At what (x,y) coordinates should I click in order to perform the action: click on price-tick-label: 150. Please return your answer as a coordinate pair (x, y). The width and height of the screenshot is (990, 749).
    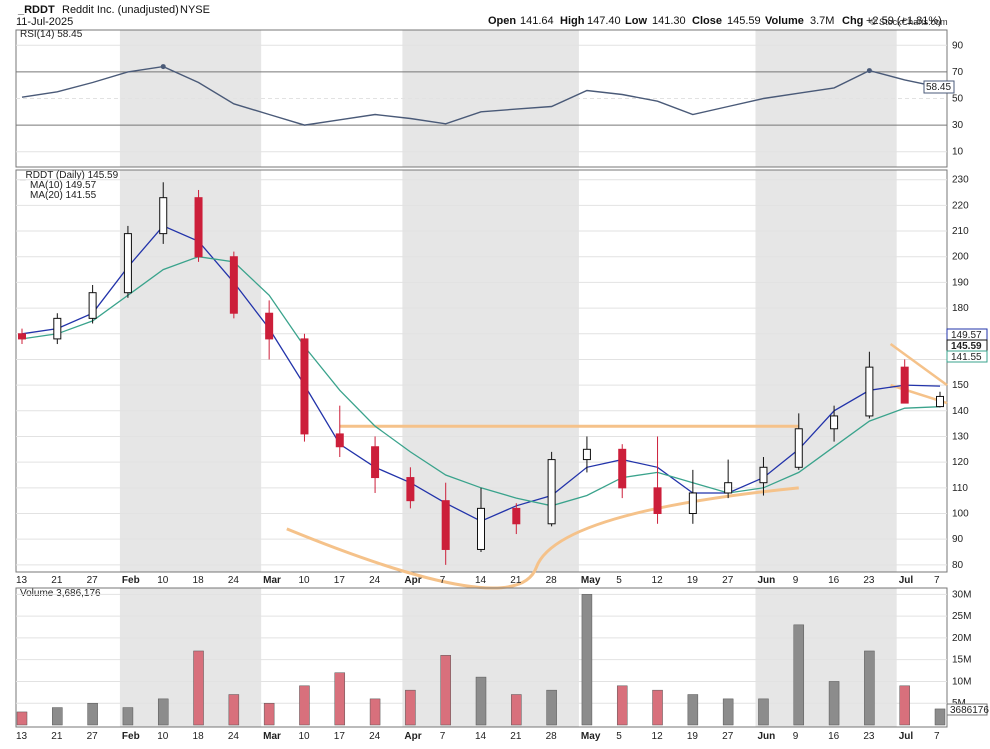
    Looking at the image, I should click on (960, 385).